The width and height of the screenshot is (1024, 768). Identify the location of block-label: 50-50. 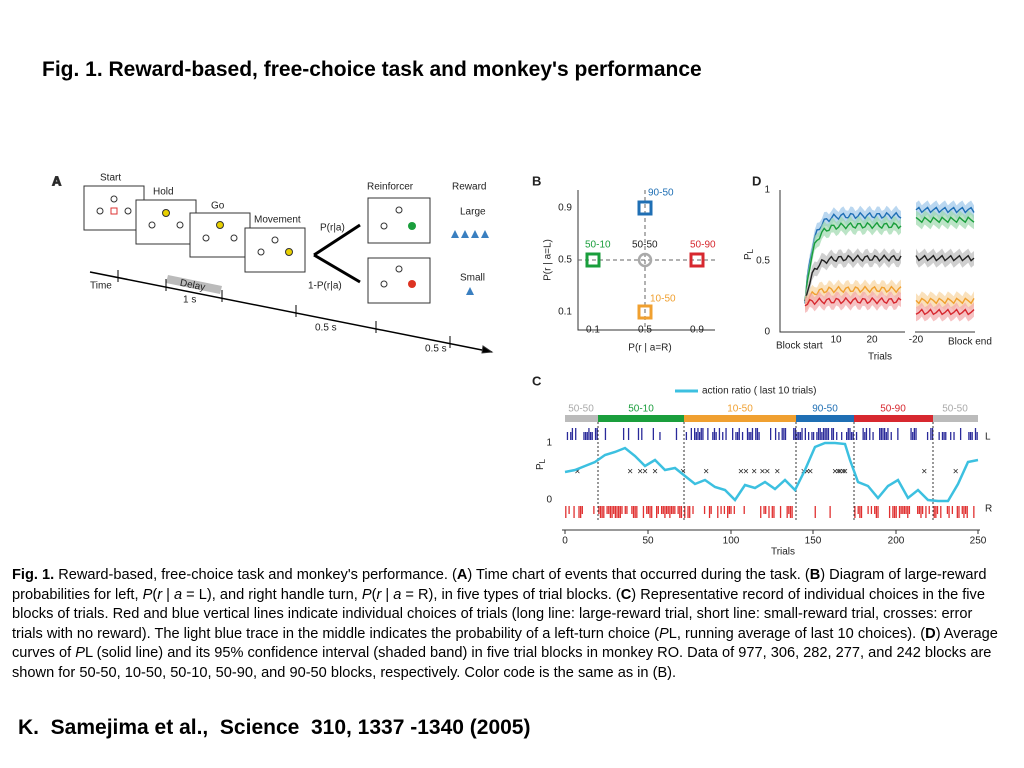
(645, 245).